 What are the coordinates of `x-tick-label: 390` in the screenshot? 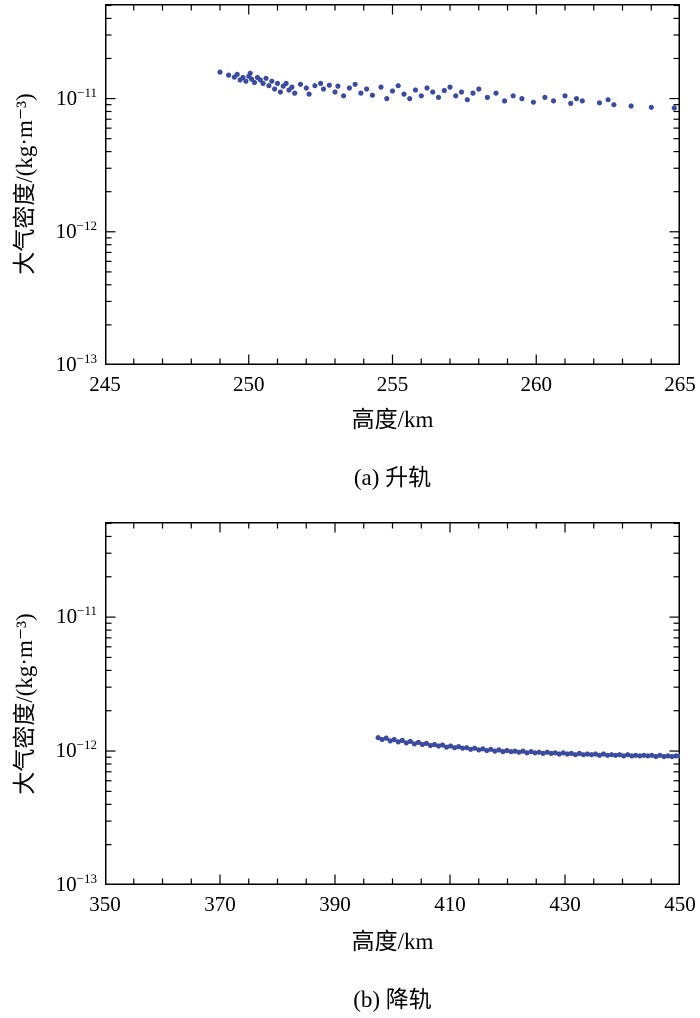 It's located at (335, 904).